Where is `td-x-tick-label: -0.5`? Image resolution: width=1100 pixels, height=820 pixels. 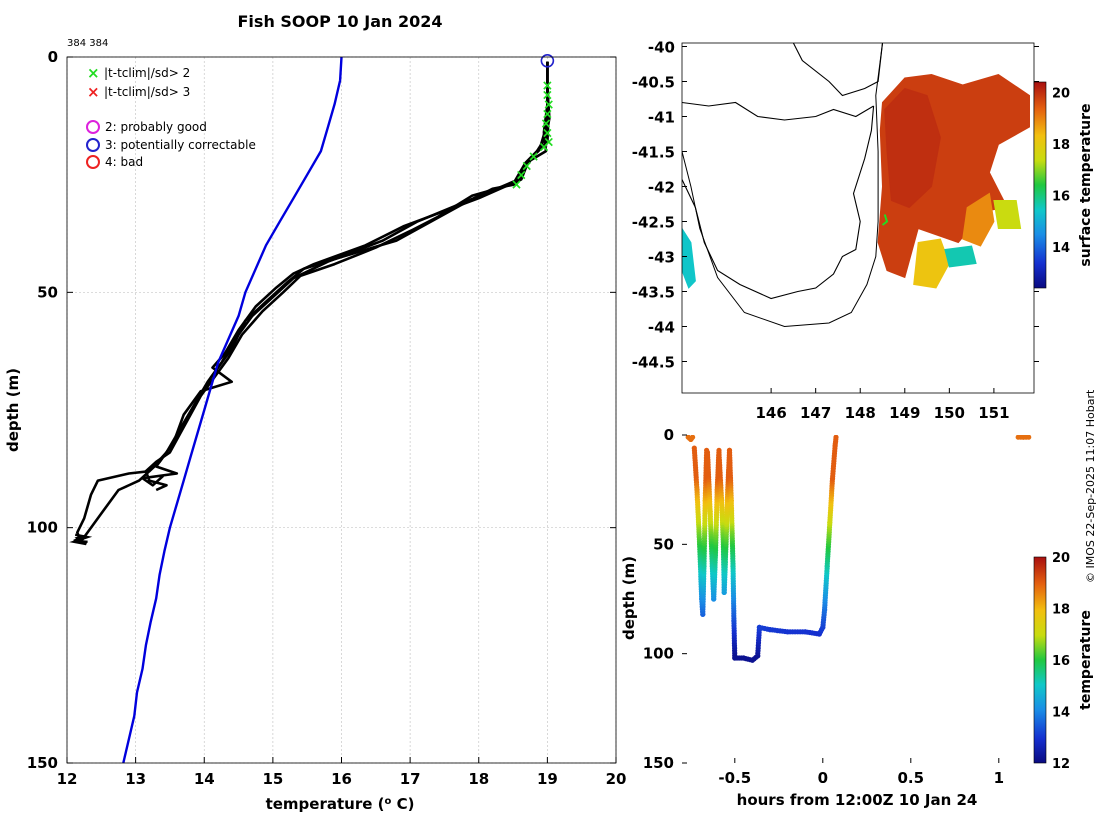
td-x-tick-label: -0.5 is located at coordinates (734, 778).